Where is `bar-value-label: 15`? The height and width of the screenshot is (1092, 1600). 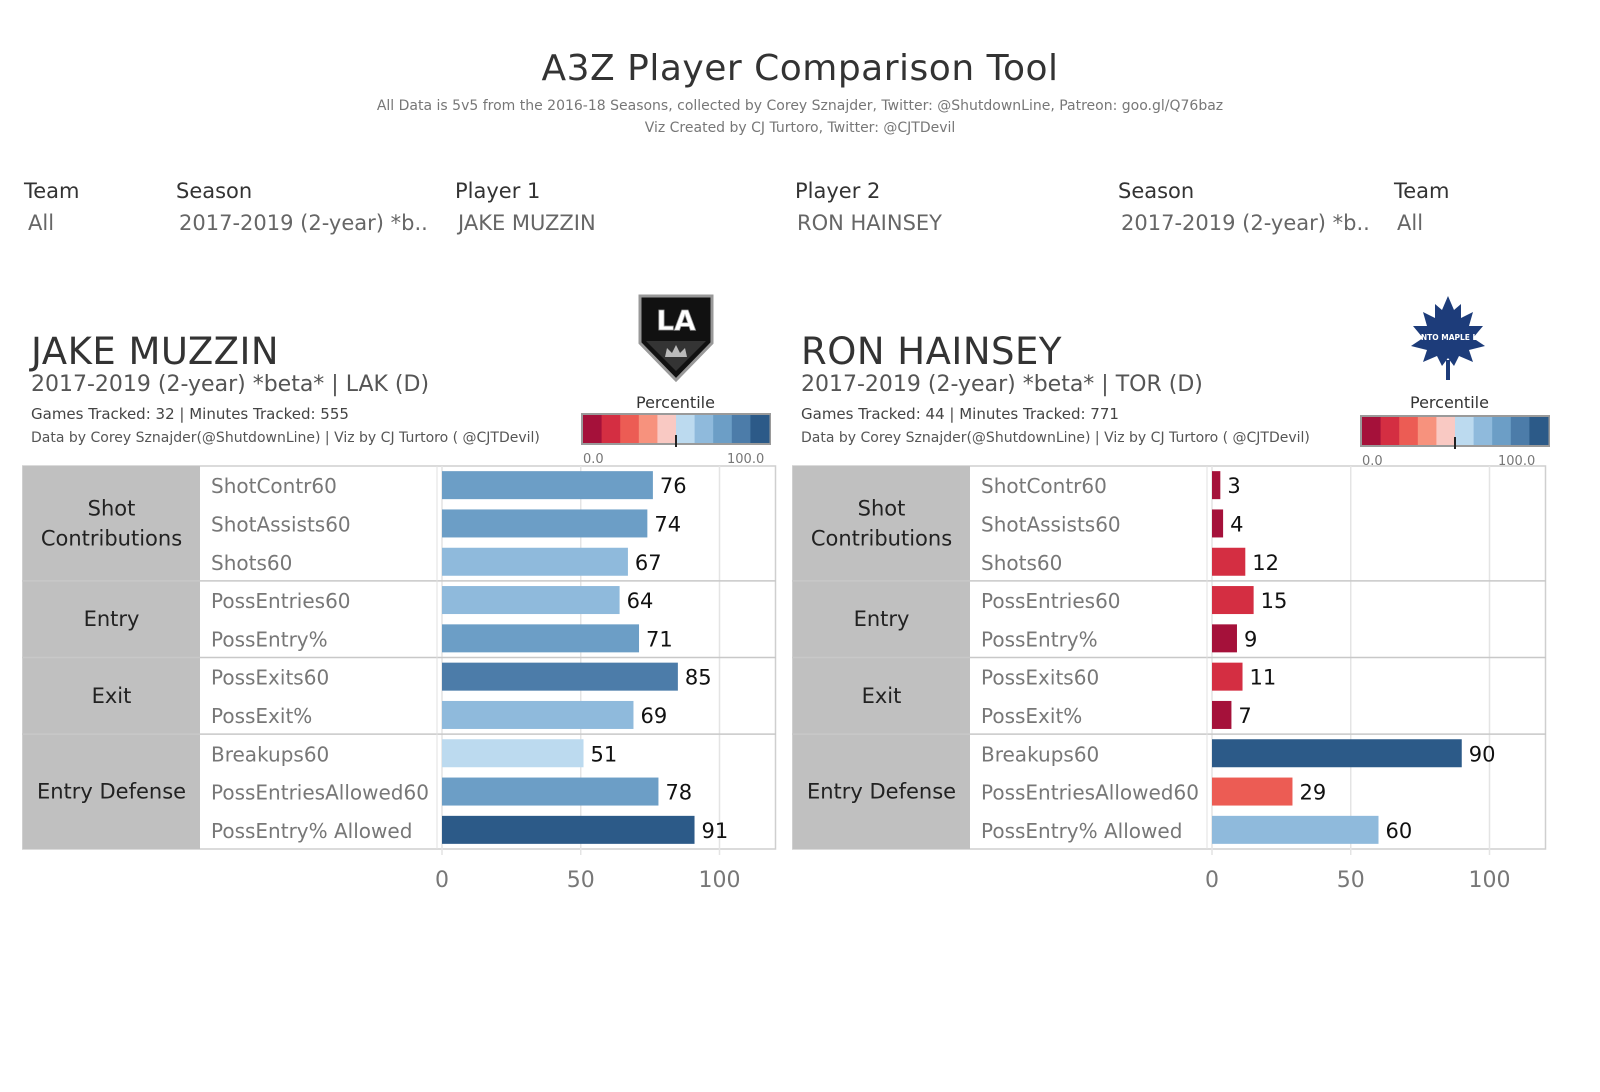 bar-value-label: 15 is located at coordinates (1274, 601).